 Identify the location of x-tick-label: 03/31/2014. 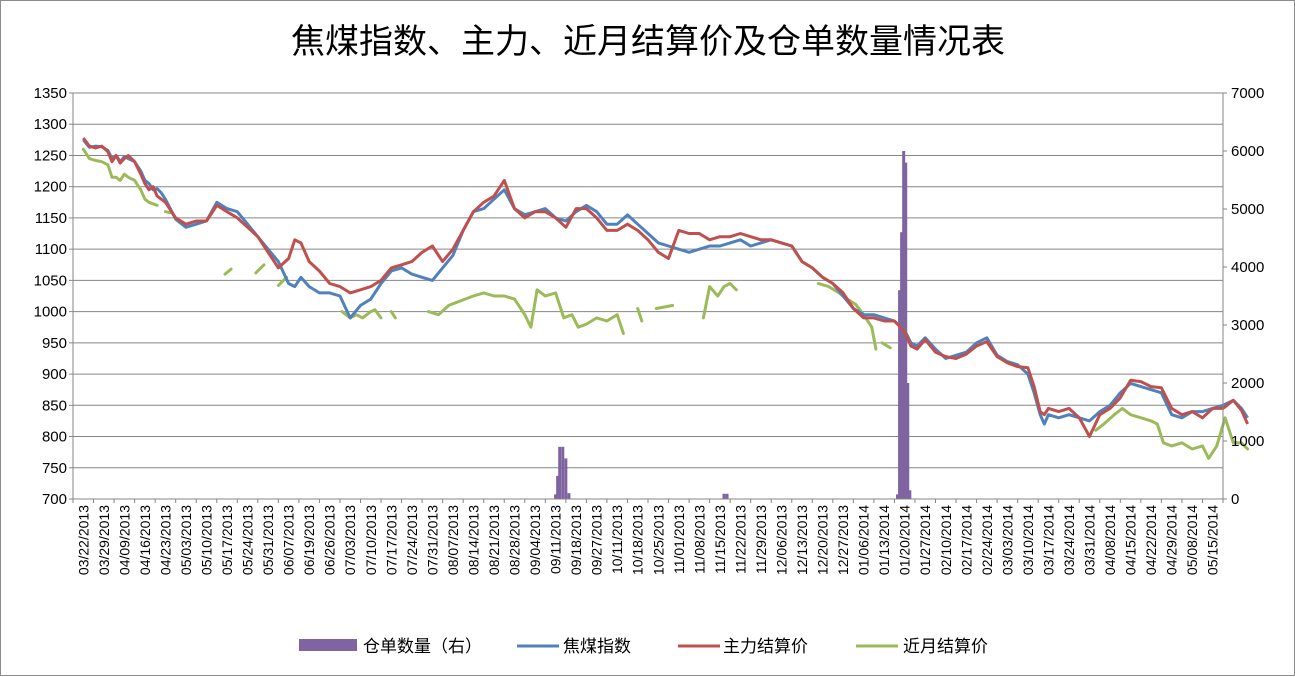
(1090, 540).